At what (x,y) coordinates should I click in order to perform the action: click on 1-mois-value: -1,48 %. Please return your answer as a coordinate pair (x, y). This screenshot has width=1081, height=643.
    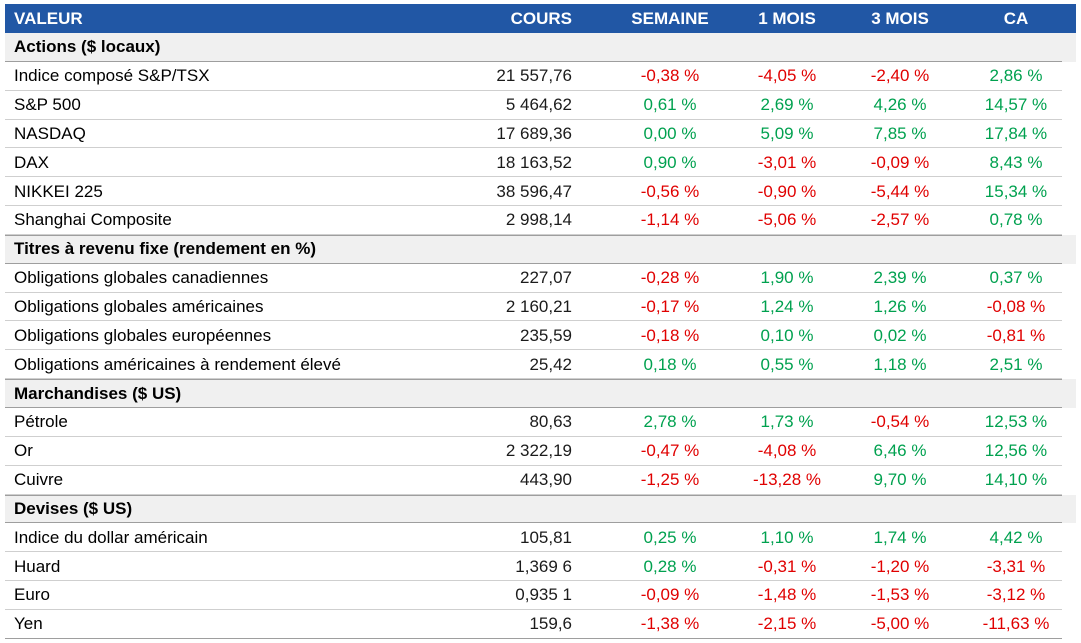
    Looking at the image, I should click on (787, 595).